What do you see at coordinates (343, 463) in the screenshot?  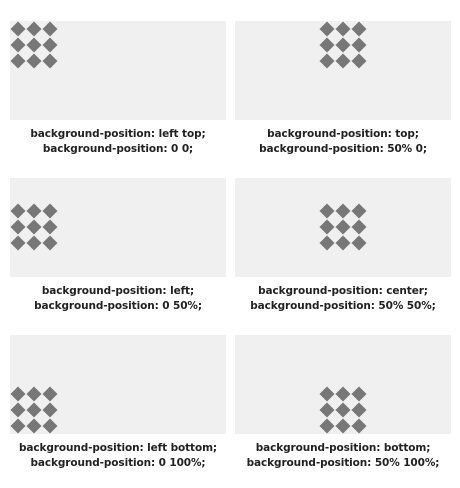 I see `caption-value-line: background-position: 50% 100%;` at bounding box center [343, 463].